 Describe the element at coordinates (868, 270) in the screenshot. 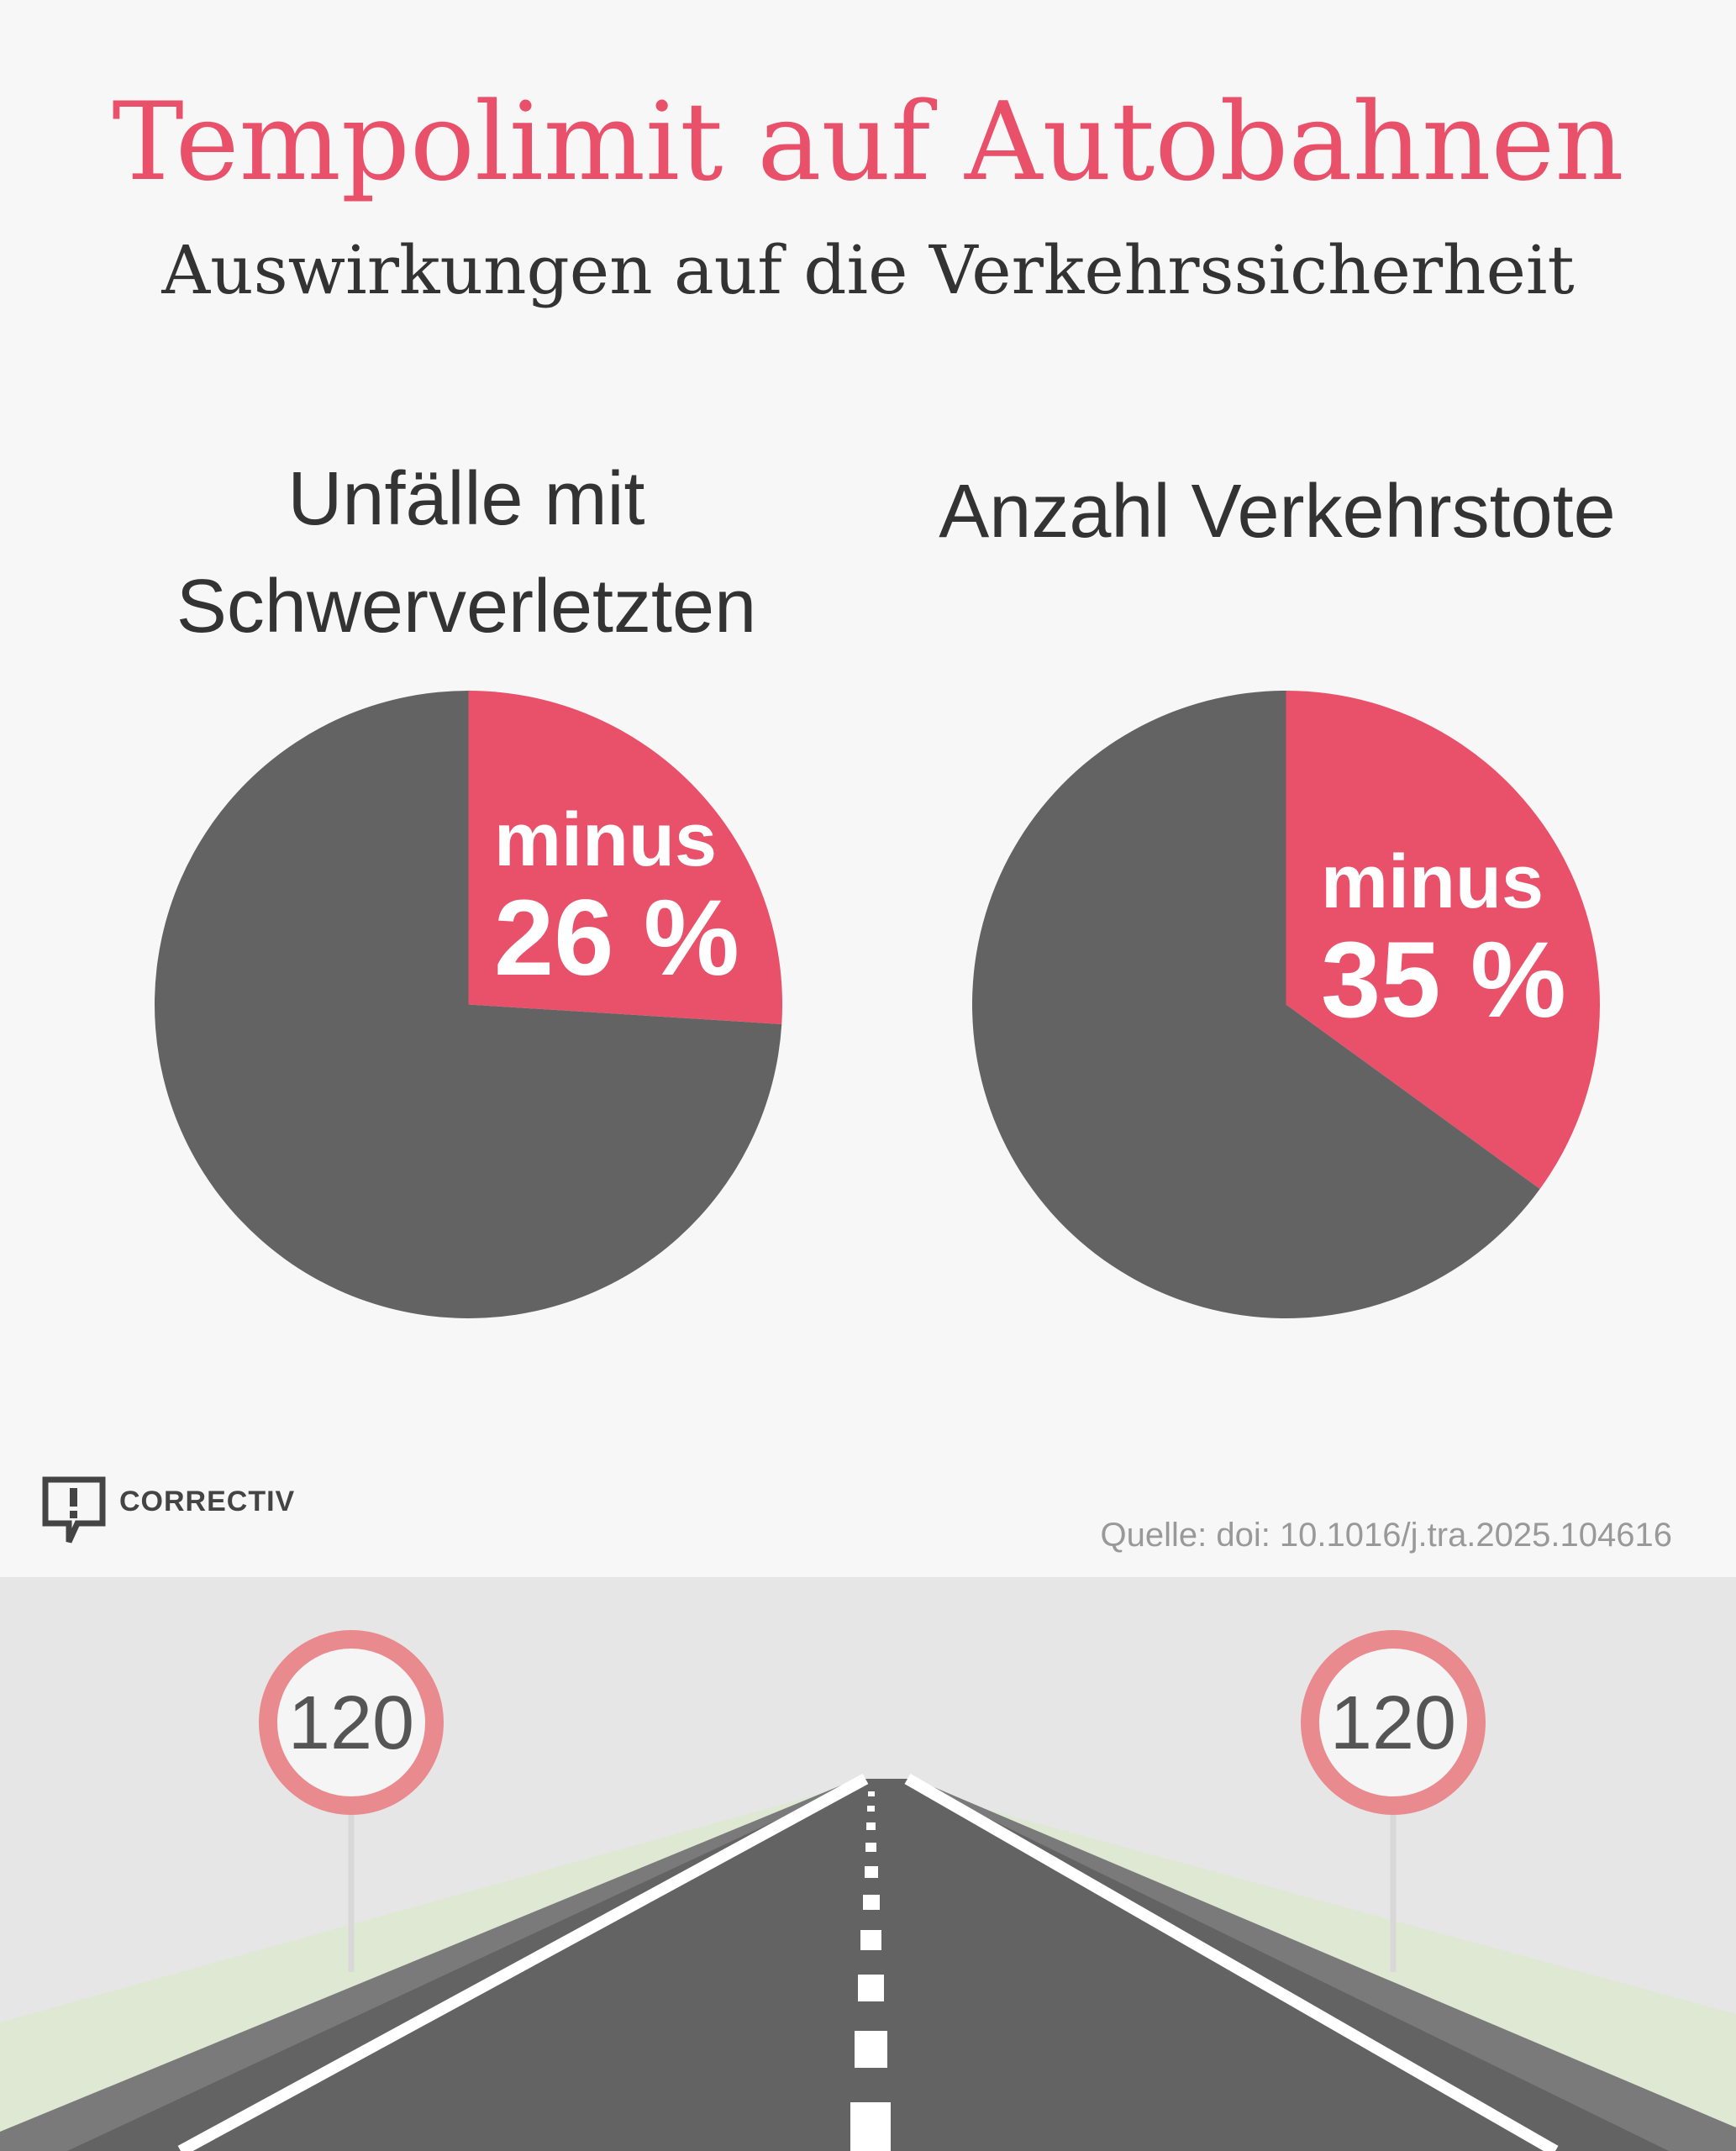

I see `page-subtitle: Auswirkungen auf die Verkehrssicherheit` at that location.